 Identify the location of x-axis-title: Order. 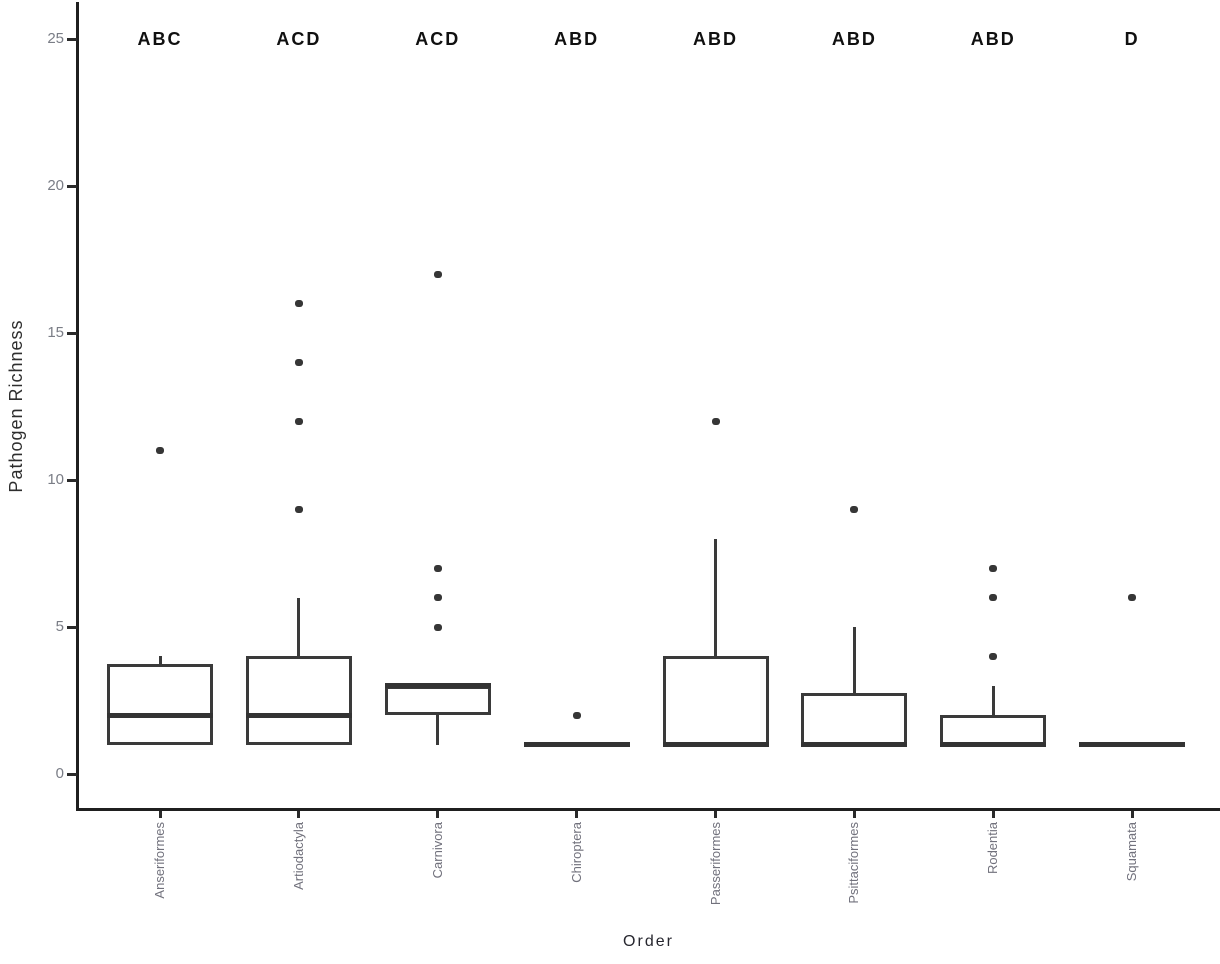
(648, 941).